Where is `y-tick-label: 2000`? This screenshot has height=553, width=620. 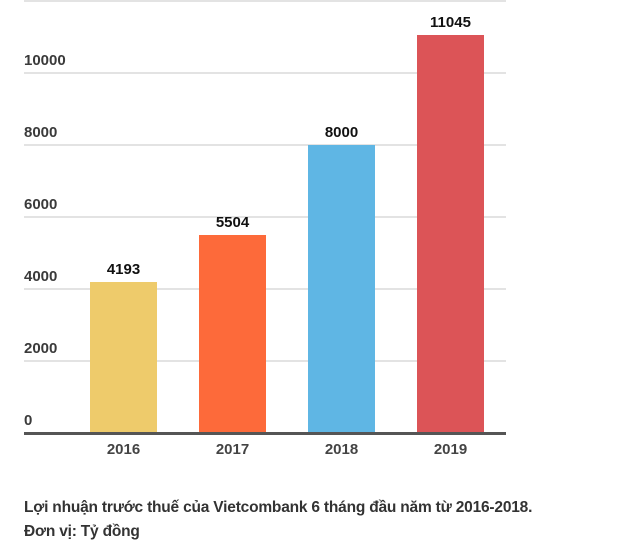 y-tick-label: 2000 is located at coordinates (41, 348).